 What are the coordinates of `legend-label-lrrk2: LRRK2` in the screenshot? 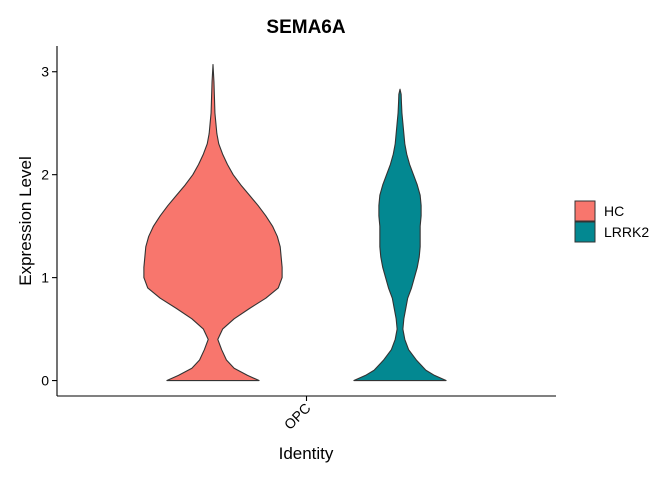 It's located at (626, 232).